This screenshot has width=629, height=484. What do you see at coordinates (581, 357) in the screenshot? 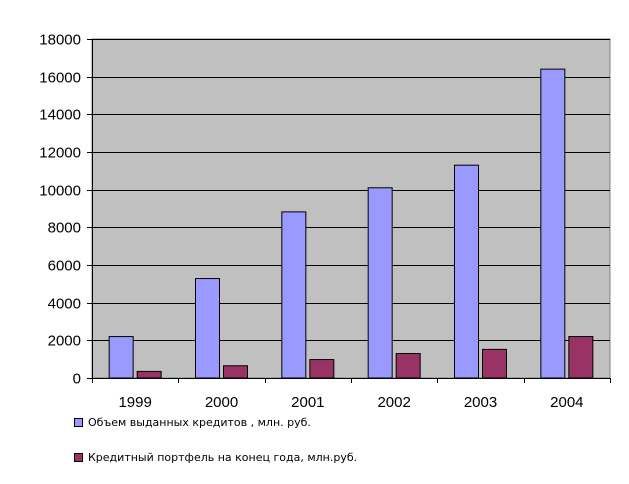
I see `bar-loan-portfolio-2004` at bounding box center [581, 357].